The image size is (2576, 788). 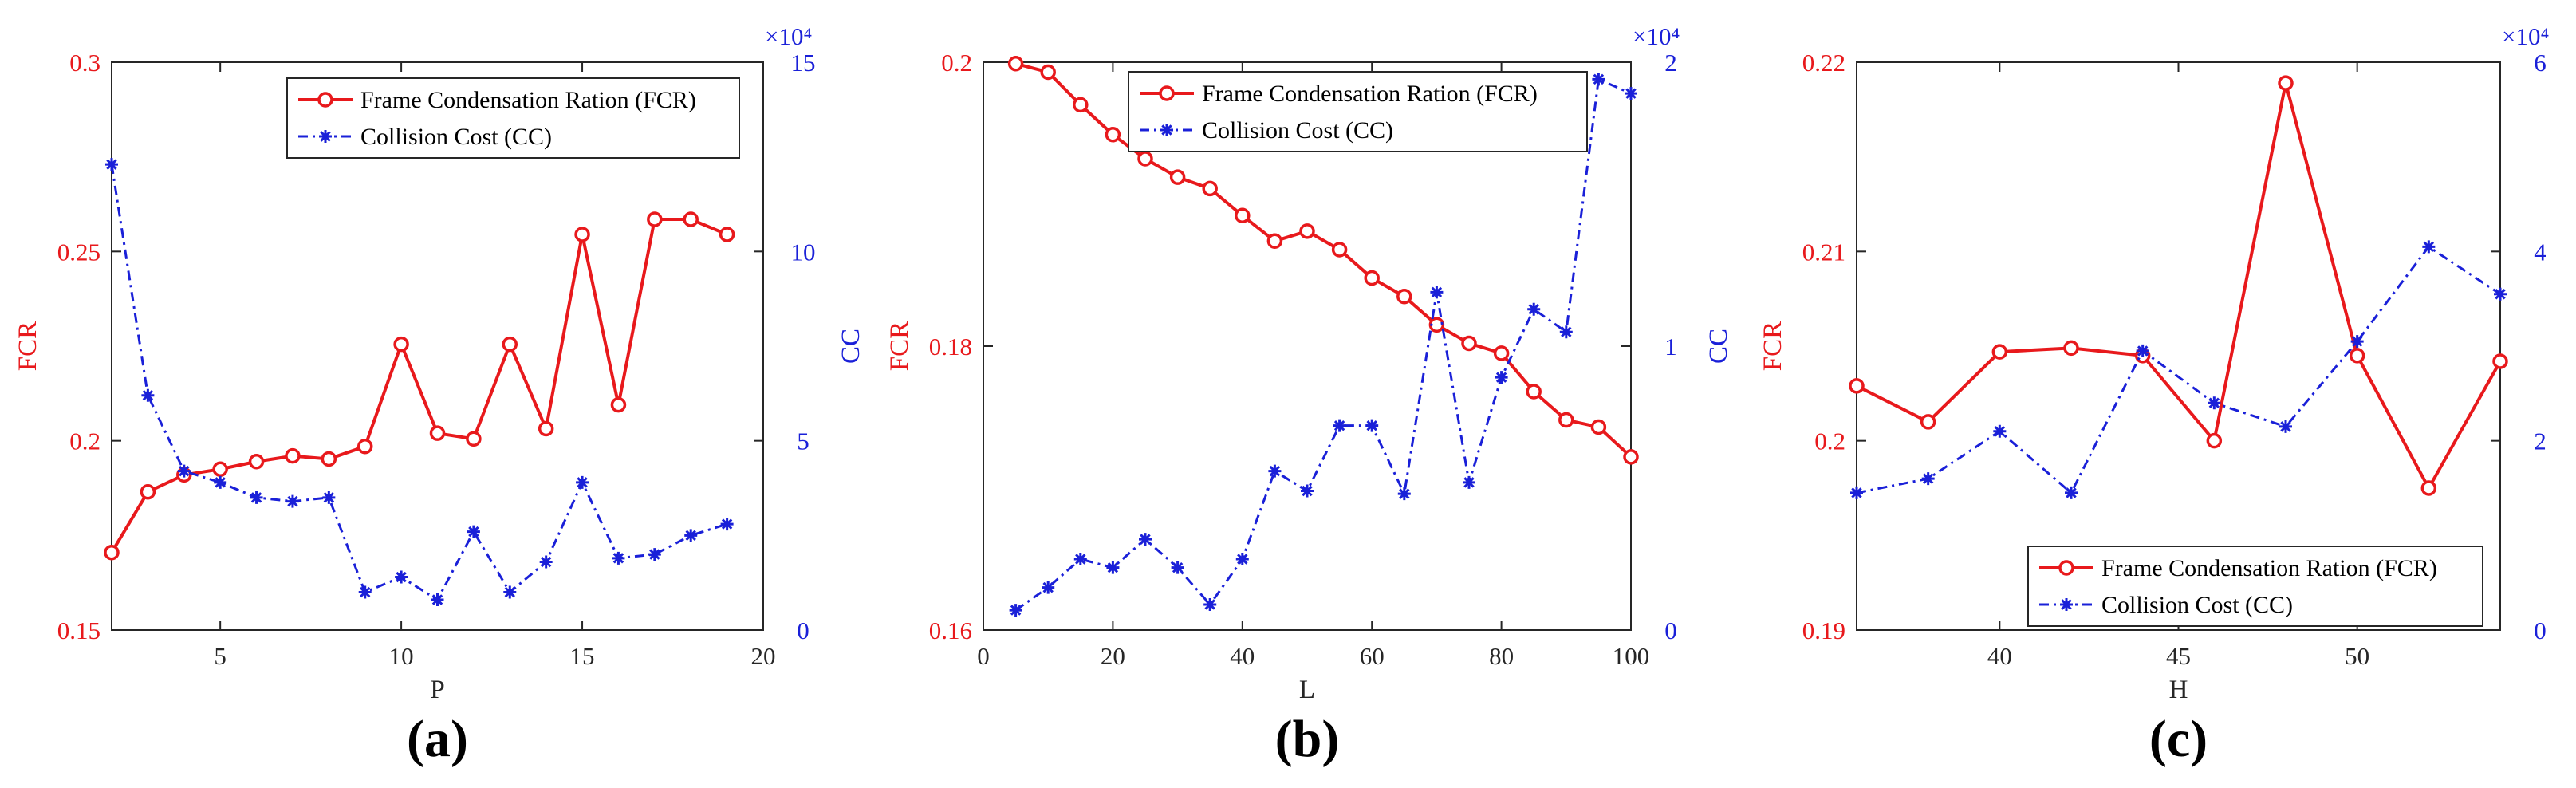 What do you see at coordinates (1631, 656) in the screenshot?
I see `x-tick-label: 100` at bounding box center [1631, 656].